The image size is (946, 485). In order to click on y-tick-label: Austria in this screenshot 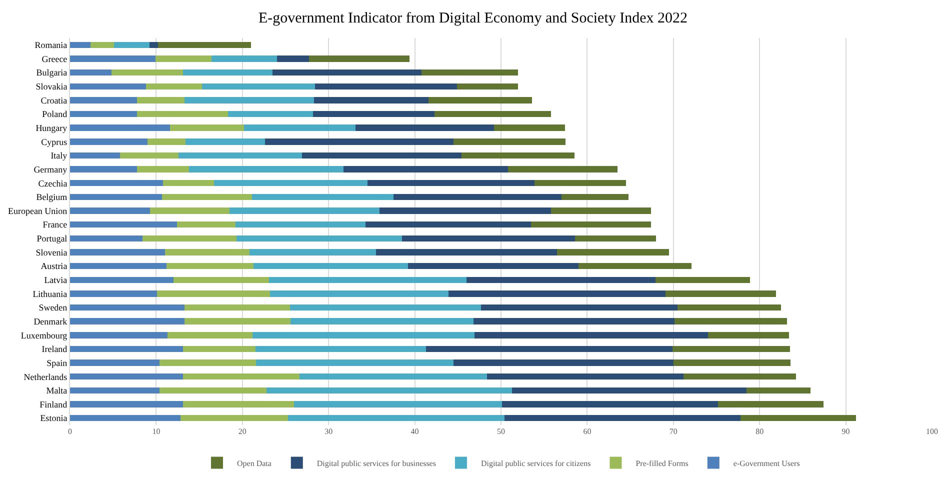, I will do `click(54, 266)`.